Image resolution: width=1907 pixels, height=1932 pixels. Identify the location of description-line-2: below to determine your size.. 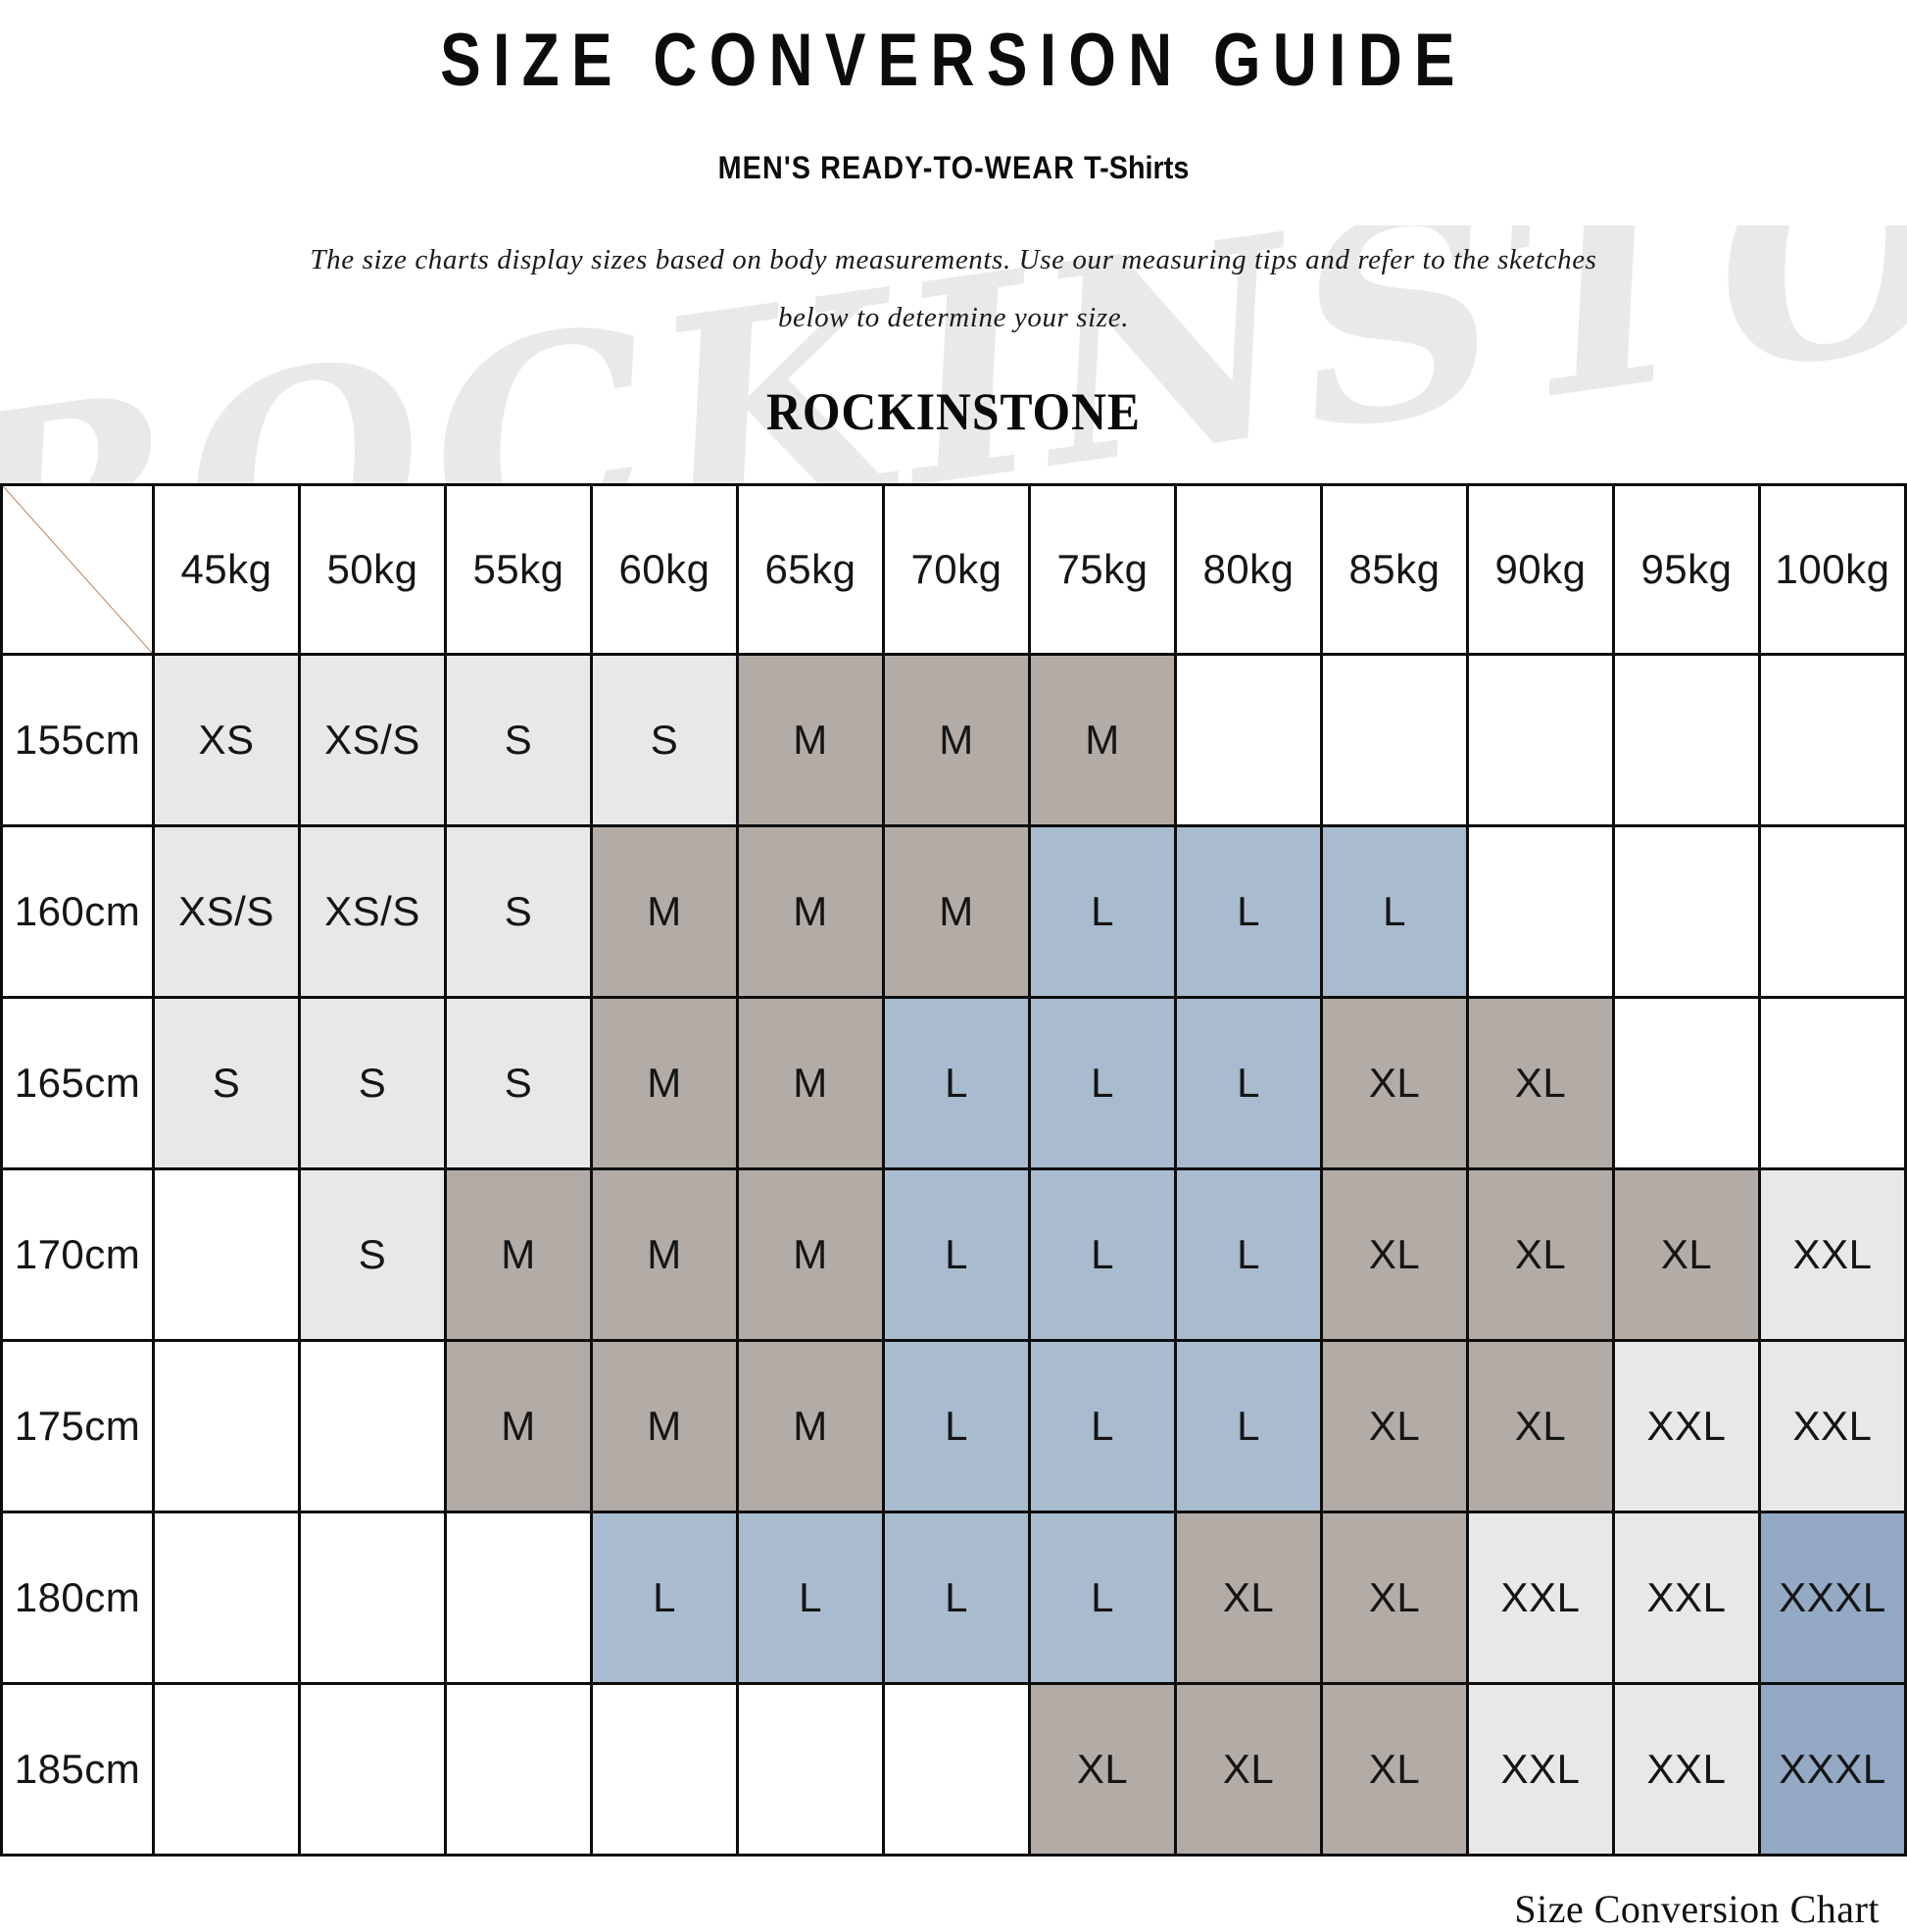
(953, 318).